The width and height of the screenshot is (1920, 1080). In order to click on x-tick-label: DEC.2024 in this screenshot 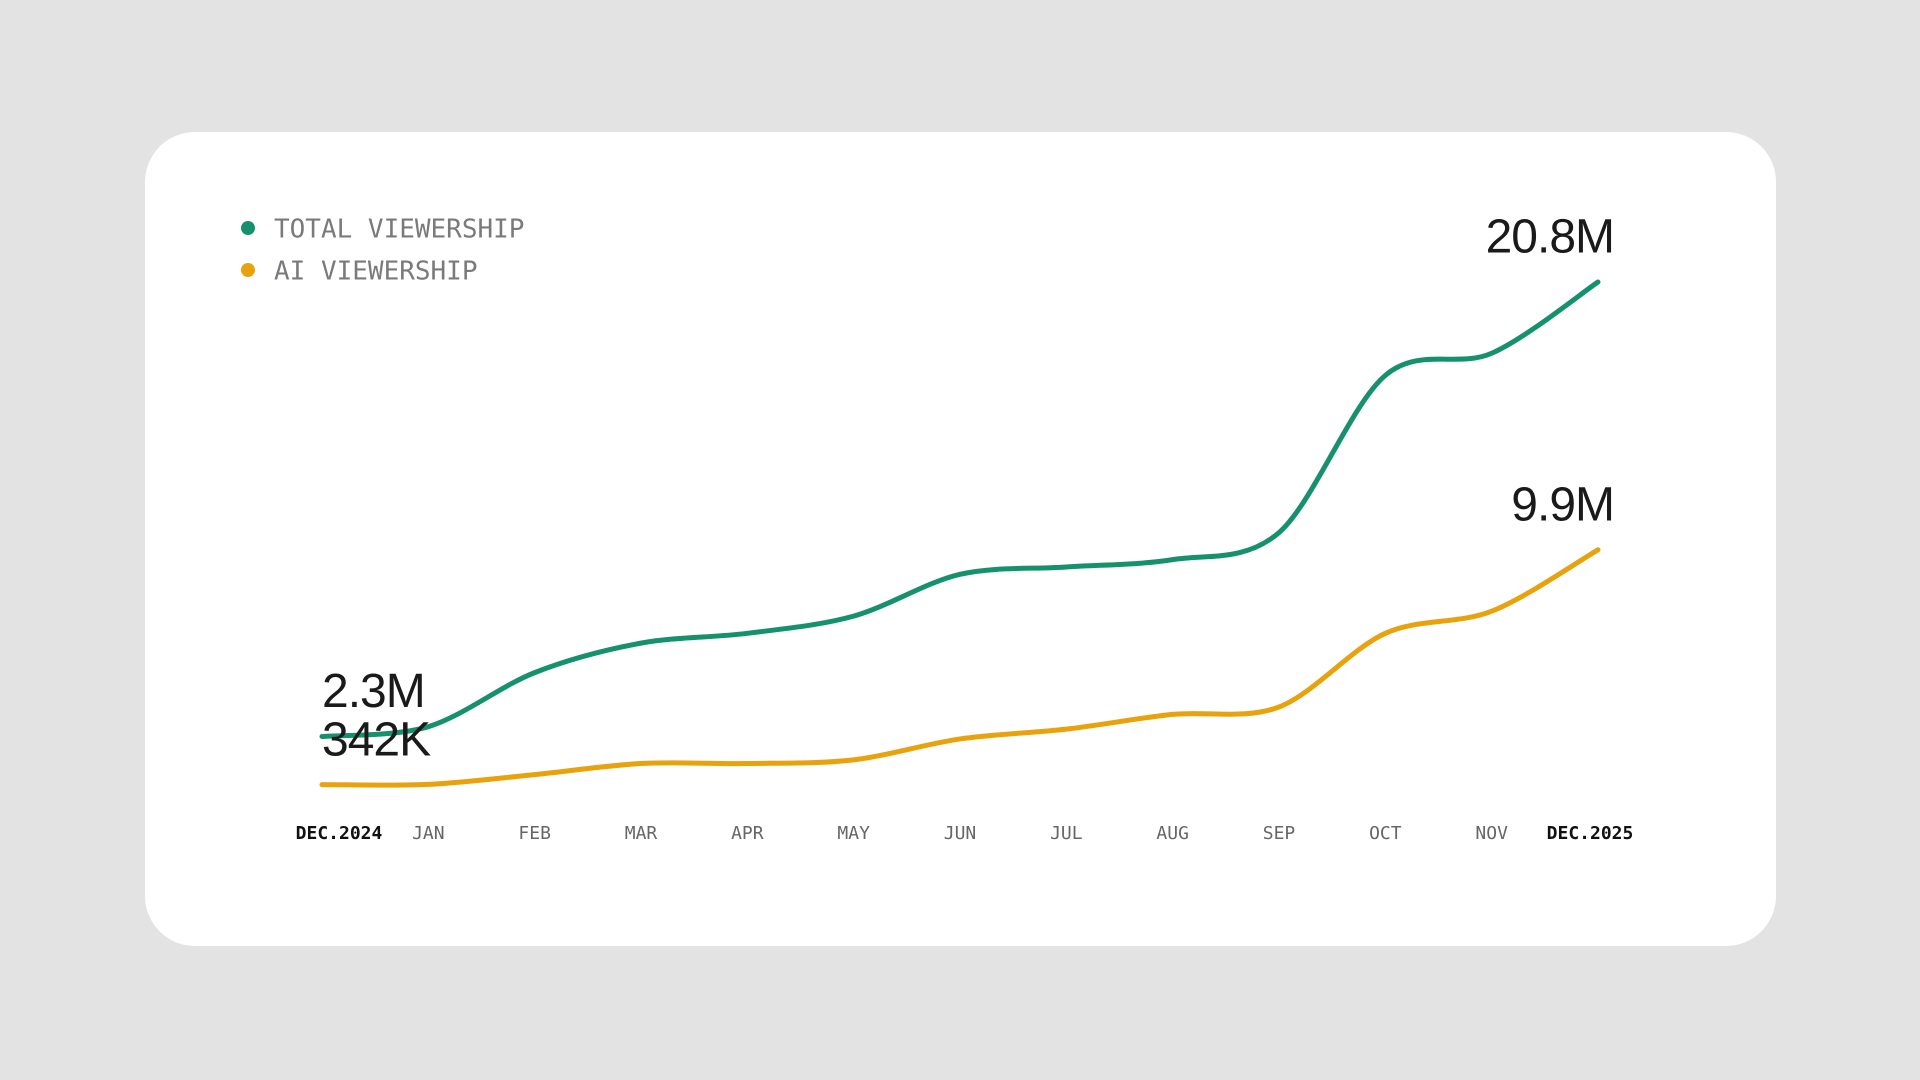, I will do `click(339, 833)`.